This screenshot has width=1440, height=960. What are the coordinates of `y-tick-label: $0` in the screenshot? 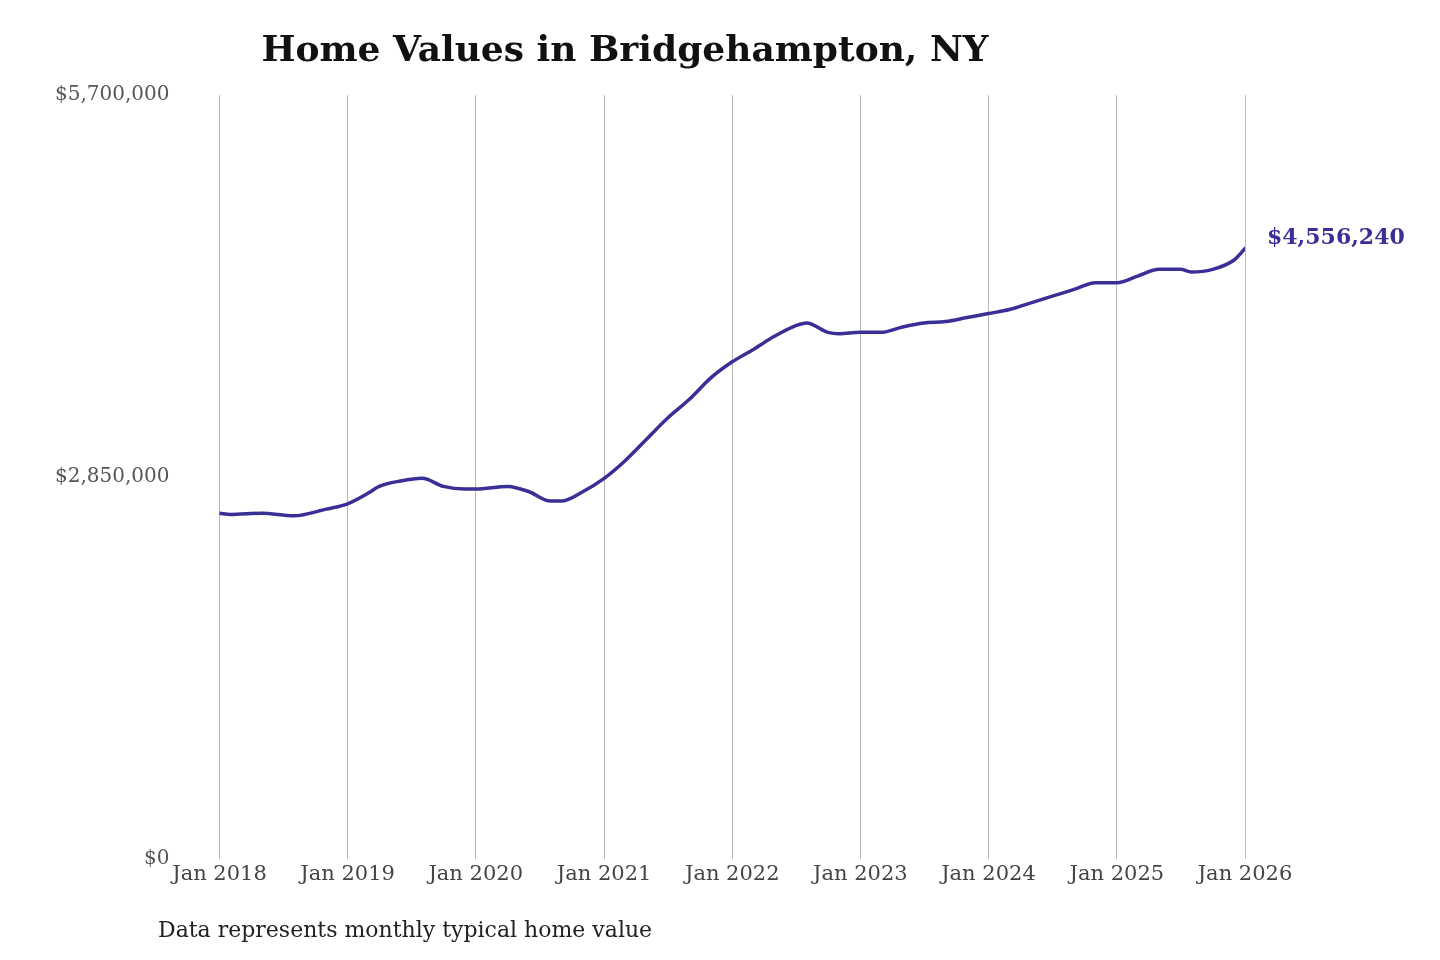 It's located at (157, 857).